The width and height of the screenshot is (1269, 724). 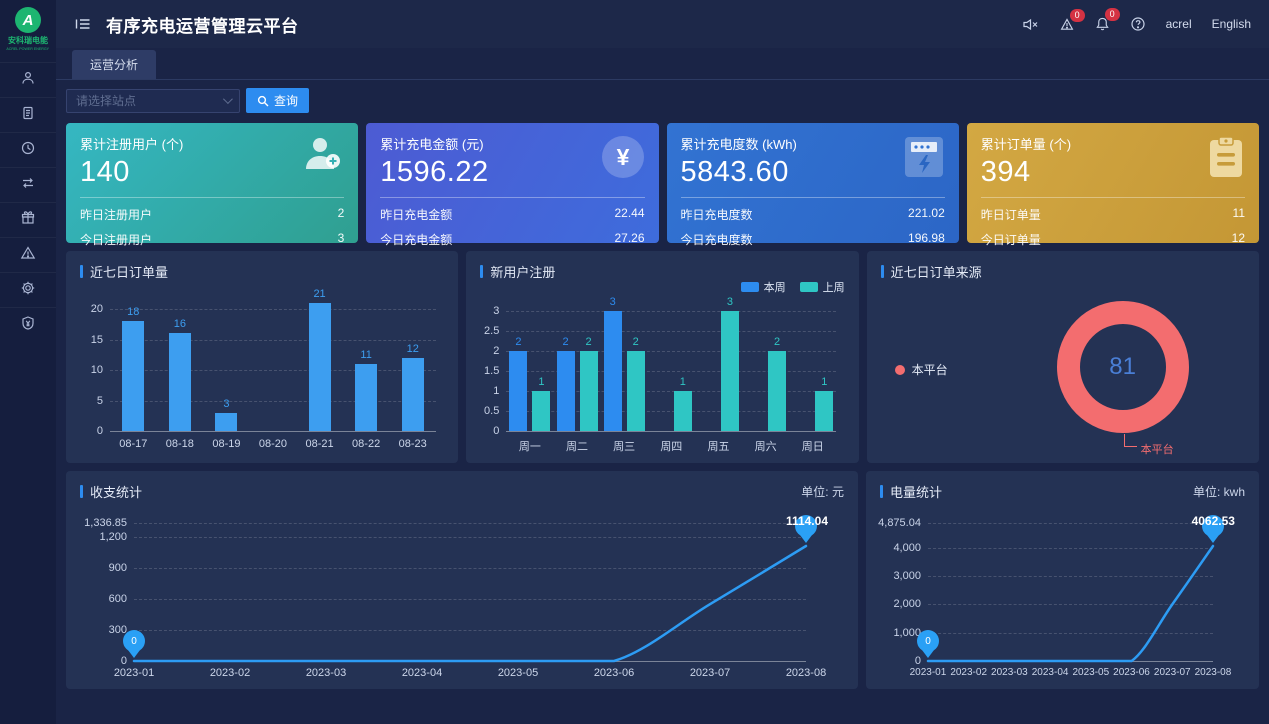 I want to click on y-tick-label: 2,000, so click(x=907, y=604).